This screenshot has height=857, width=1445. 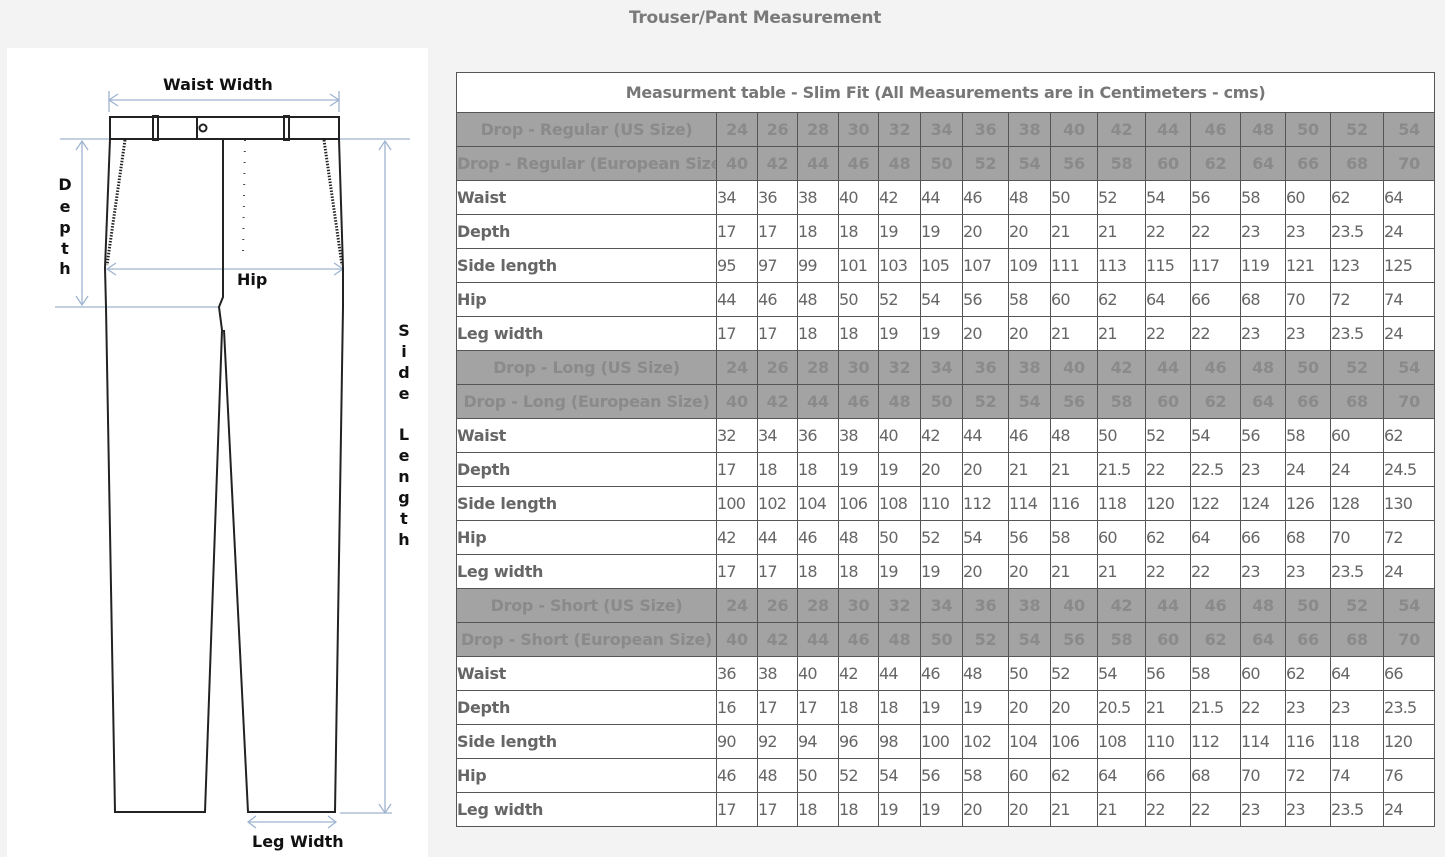 What do you see at coordinates (586, 741) in the screenshot?
I see `row-label: Side length` at bounding box center [586, 741].